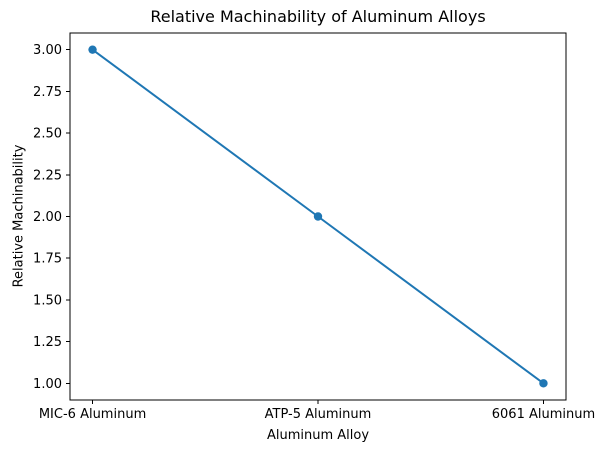 The height and width of the screenshot is (455, 608). I want to click on y-tick-label: 2.00, so click(47, 217).